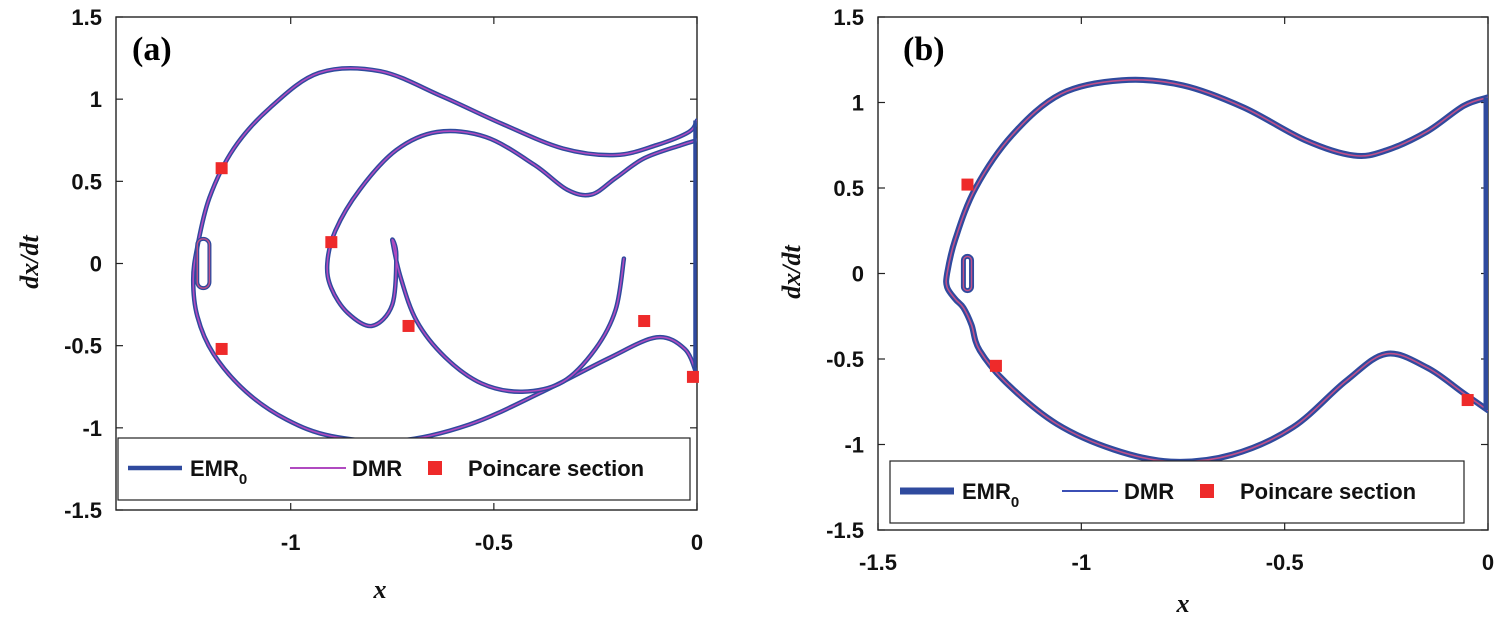 The height and width of the screenshot is (620, 1500). Describe the element at coordinates (878, 562) in the screenshot. I see `x-tick-label: -1.5` at that location.